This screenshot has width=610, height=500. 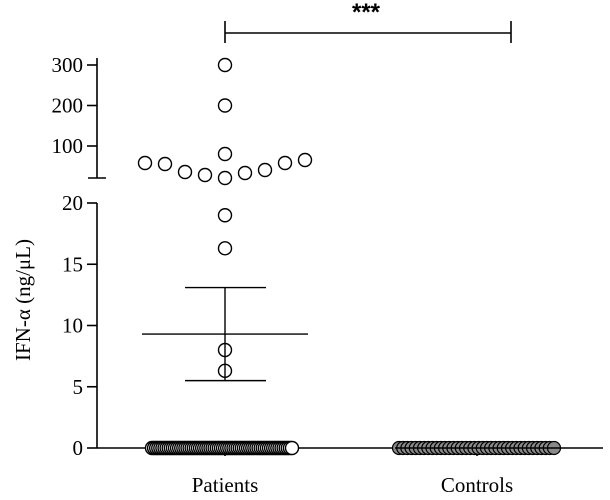 I want to click on y-tick-label: 0, so click(x=78, y=448).